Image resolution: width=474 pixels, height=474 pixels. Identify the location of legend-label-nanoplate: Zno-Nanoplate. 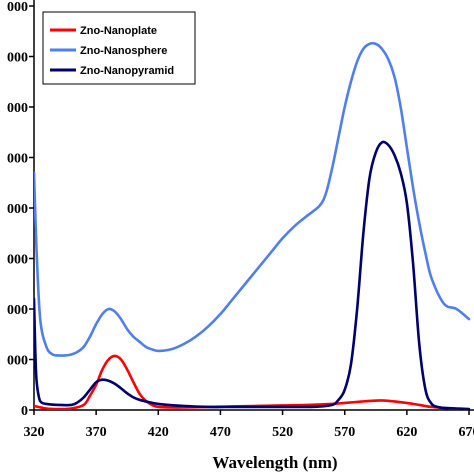
(118, 31).